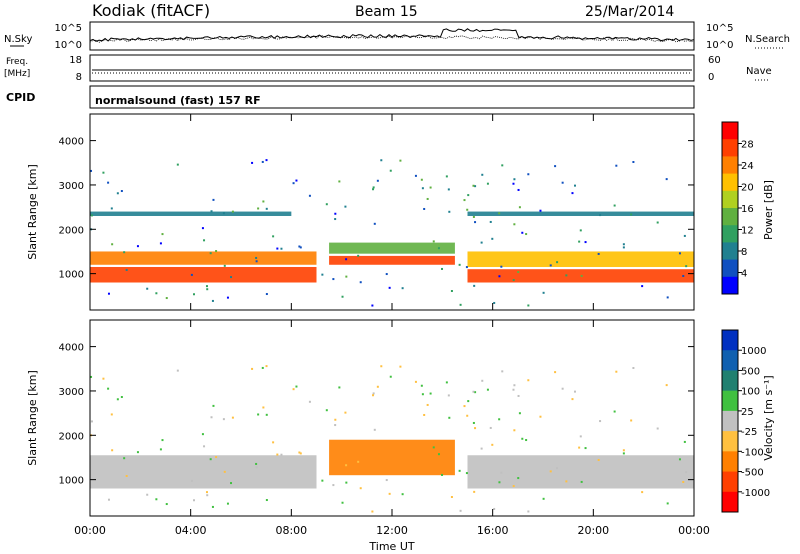  Describe the element at coordinates (75, 60) in the screenshot. I see `freq-tick-top: 18` at that location.